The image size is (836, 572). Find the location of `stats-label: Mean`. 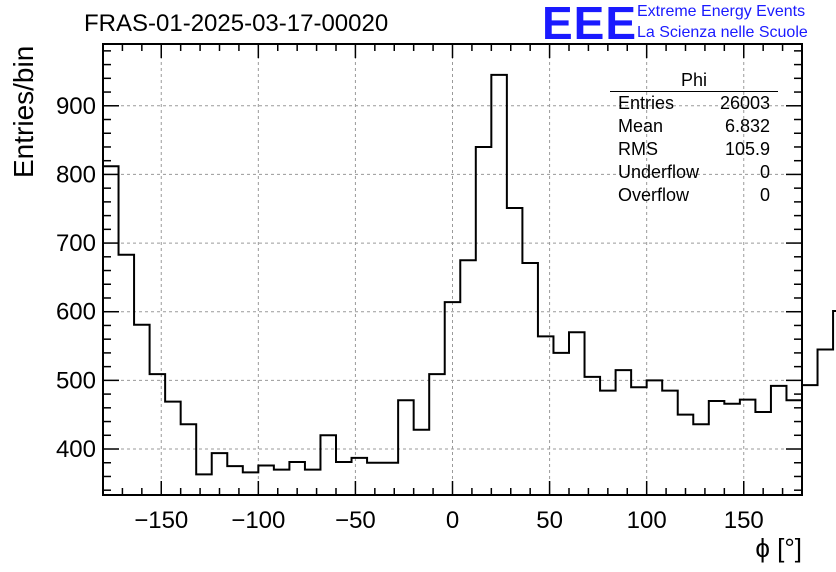

stats-label: Mean is located at coordinates (641, 126).